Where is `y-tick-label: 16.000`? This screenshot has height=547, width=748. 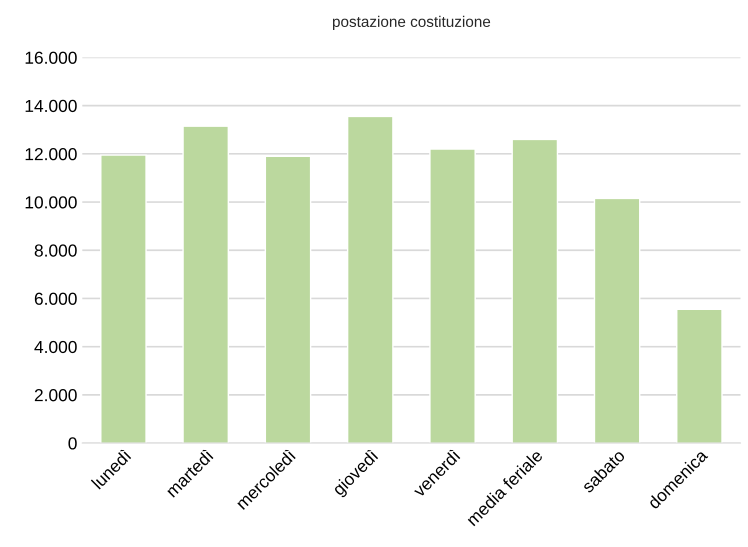 y-tick-label: 16.000 is located at coordinates (51, 58).